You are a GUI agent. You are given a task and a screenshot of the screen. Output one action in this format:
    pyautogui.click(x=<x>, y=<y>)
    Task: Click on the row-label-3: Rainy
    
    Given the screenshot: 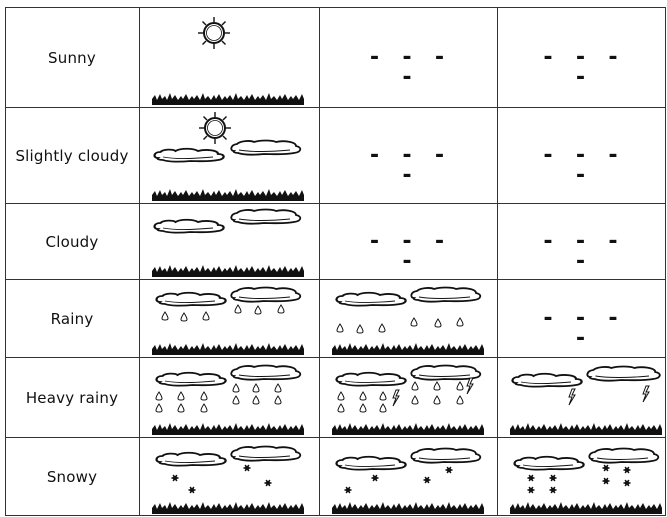 What is the action you would take?
    pyautogui.click(x=72, y=318)
    